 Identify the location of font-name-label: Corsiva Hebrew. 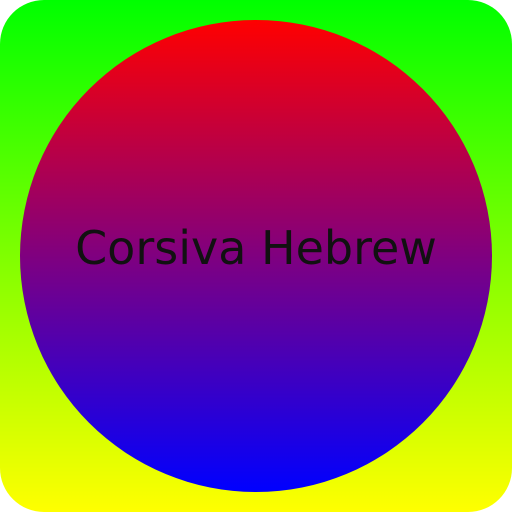
(256, 248).